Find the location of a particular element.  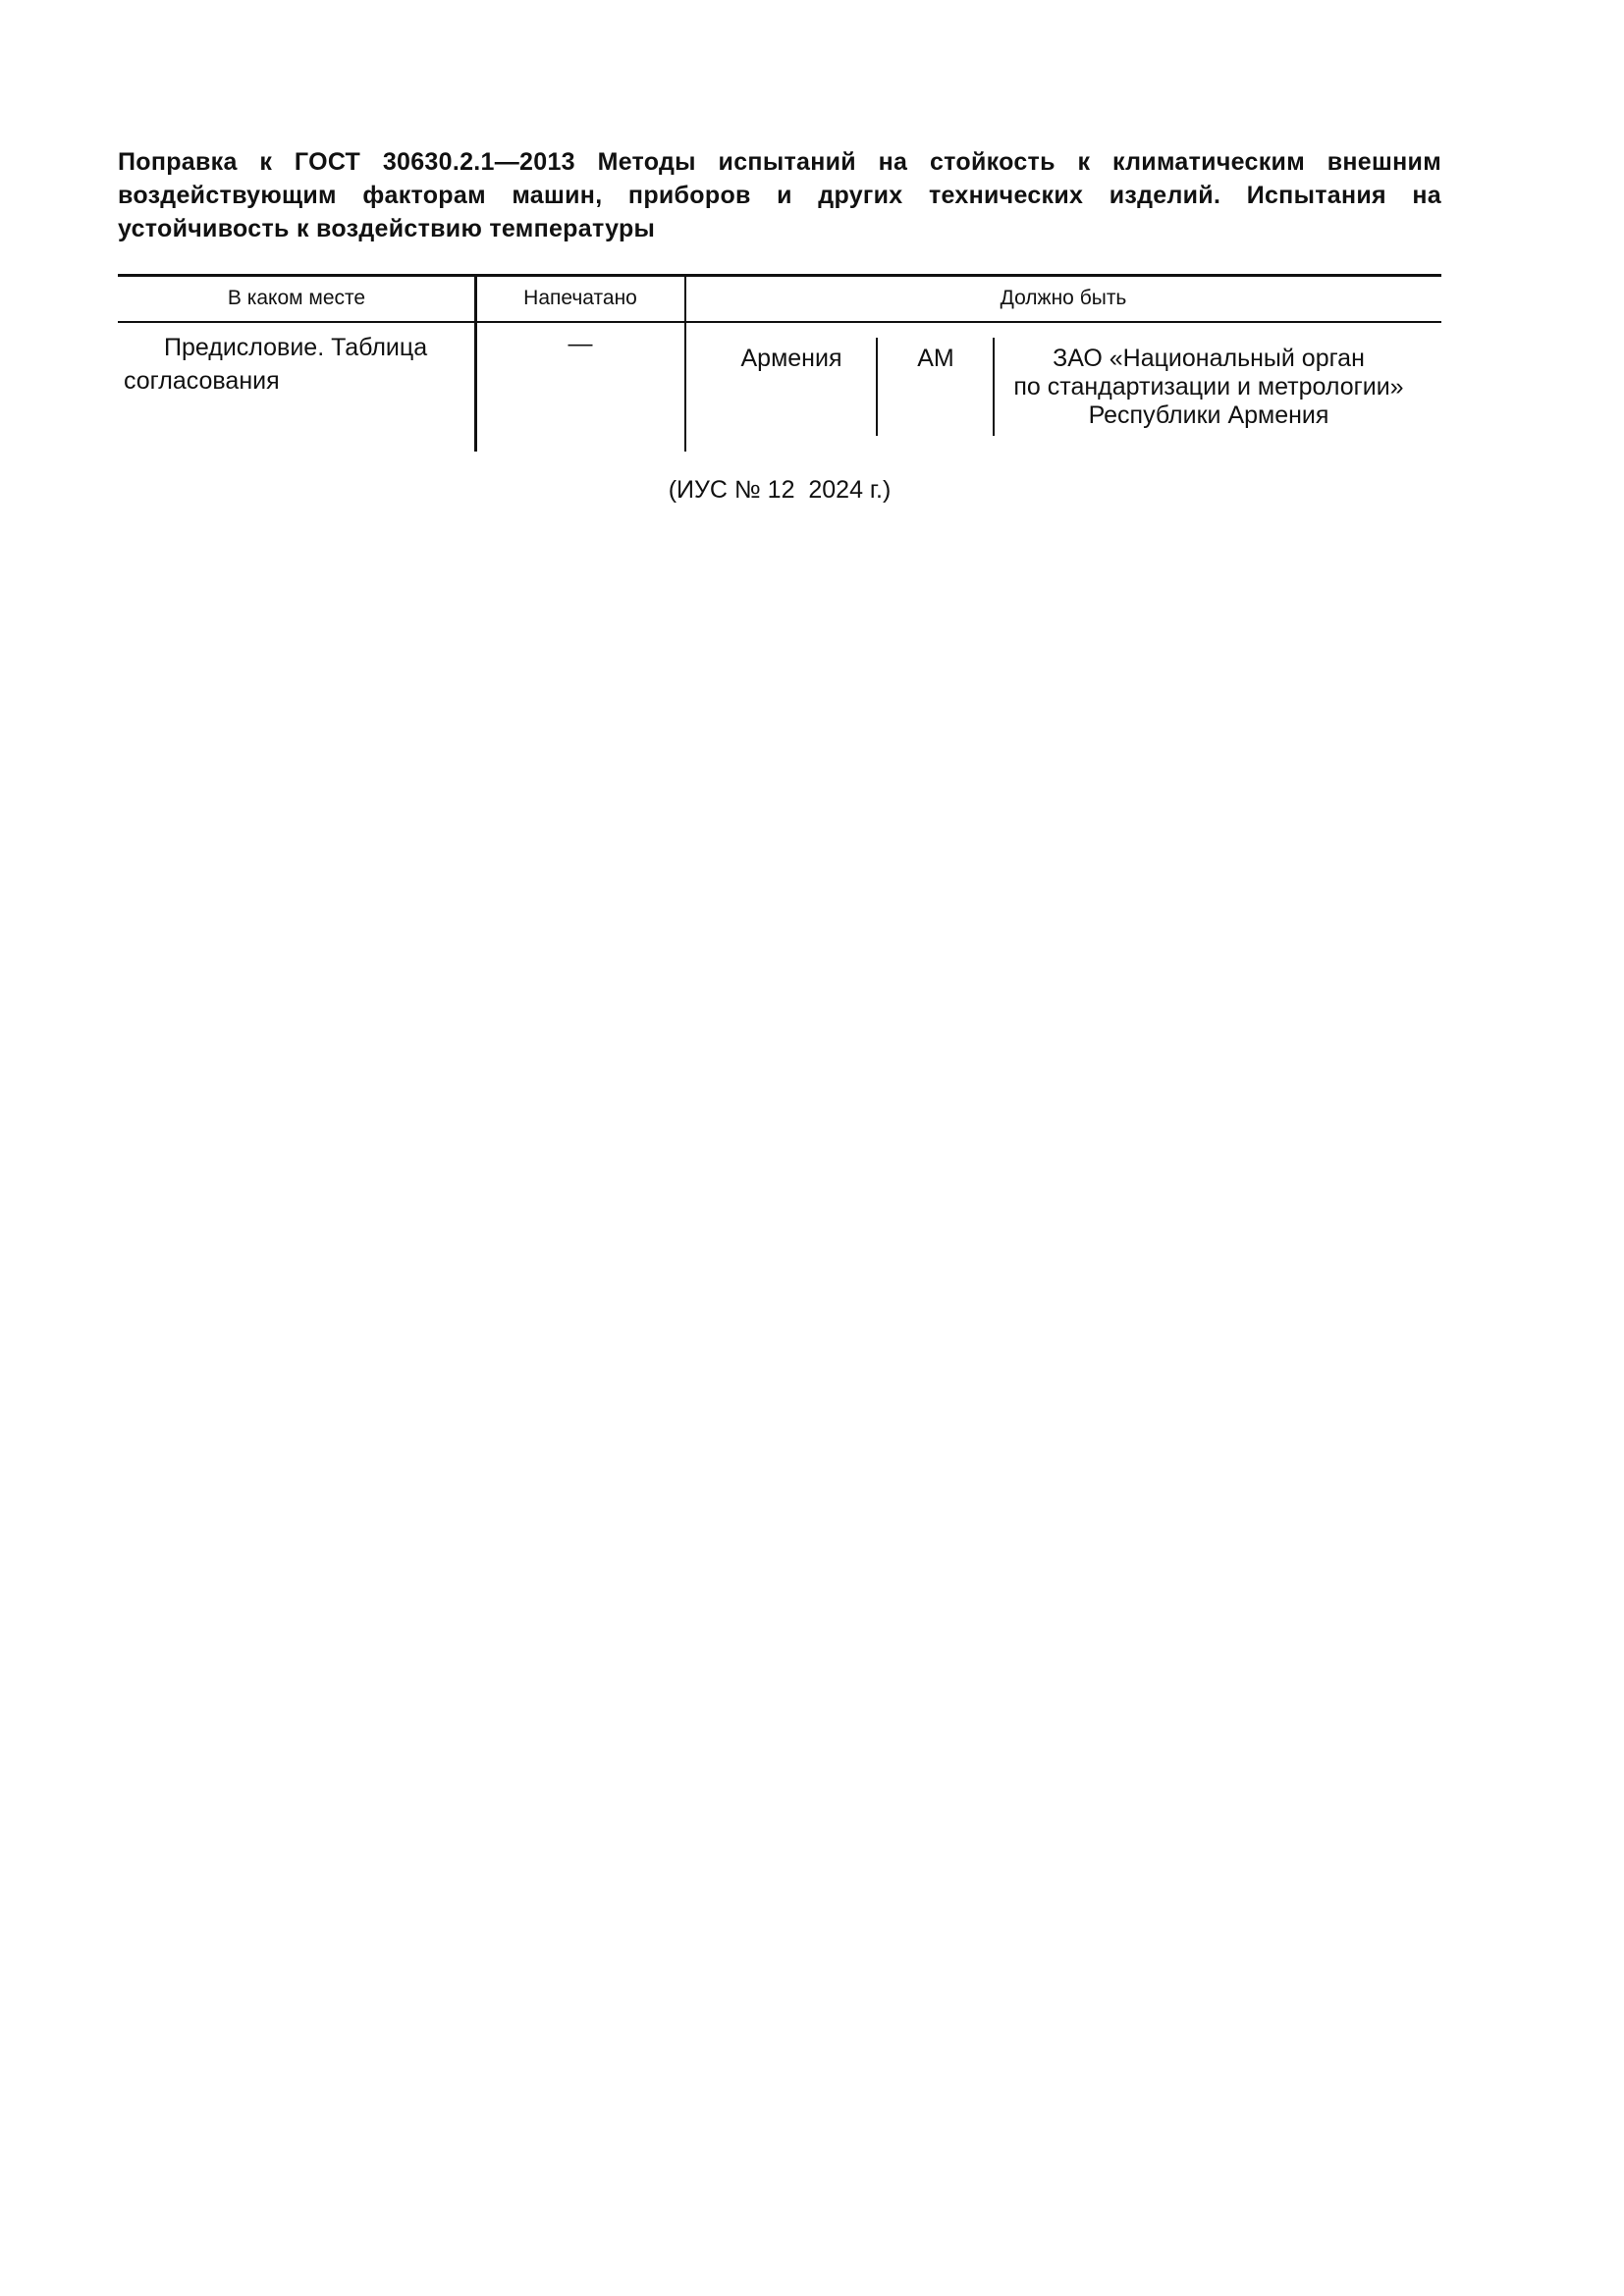

cell-place-line1: Предисловие. Таблица is located at coordinates (296, 347).